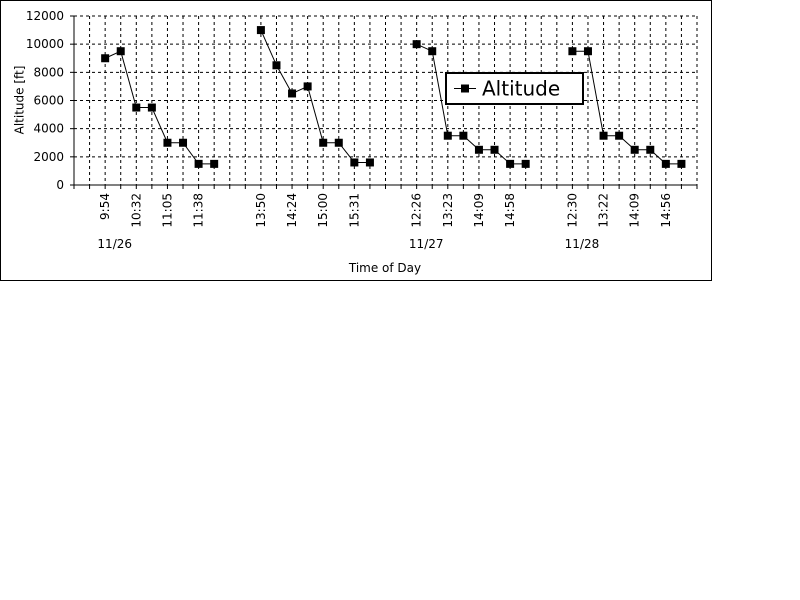 Image resolution: width=800 pixels, height=600 pixels. I want to click on y-tick-label: 4000, so click(48, 129).